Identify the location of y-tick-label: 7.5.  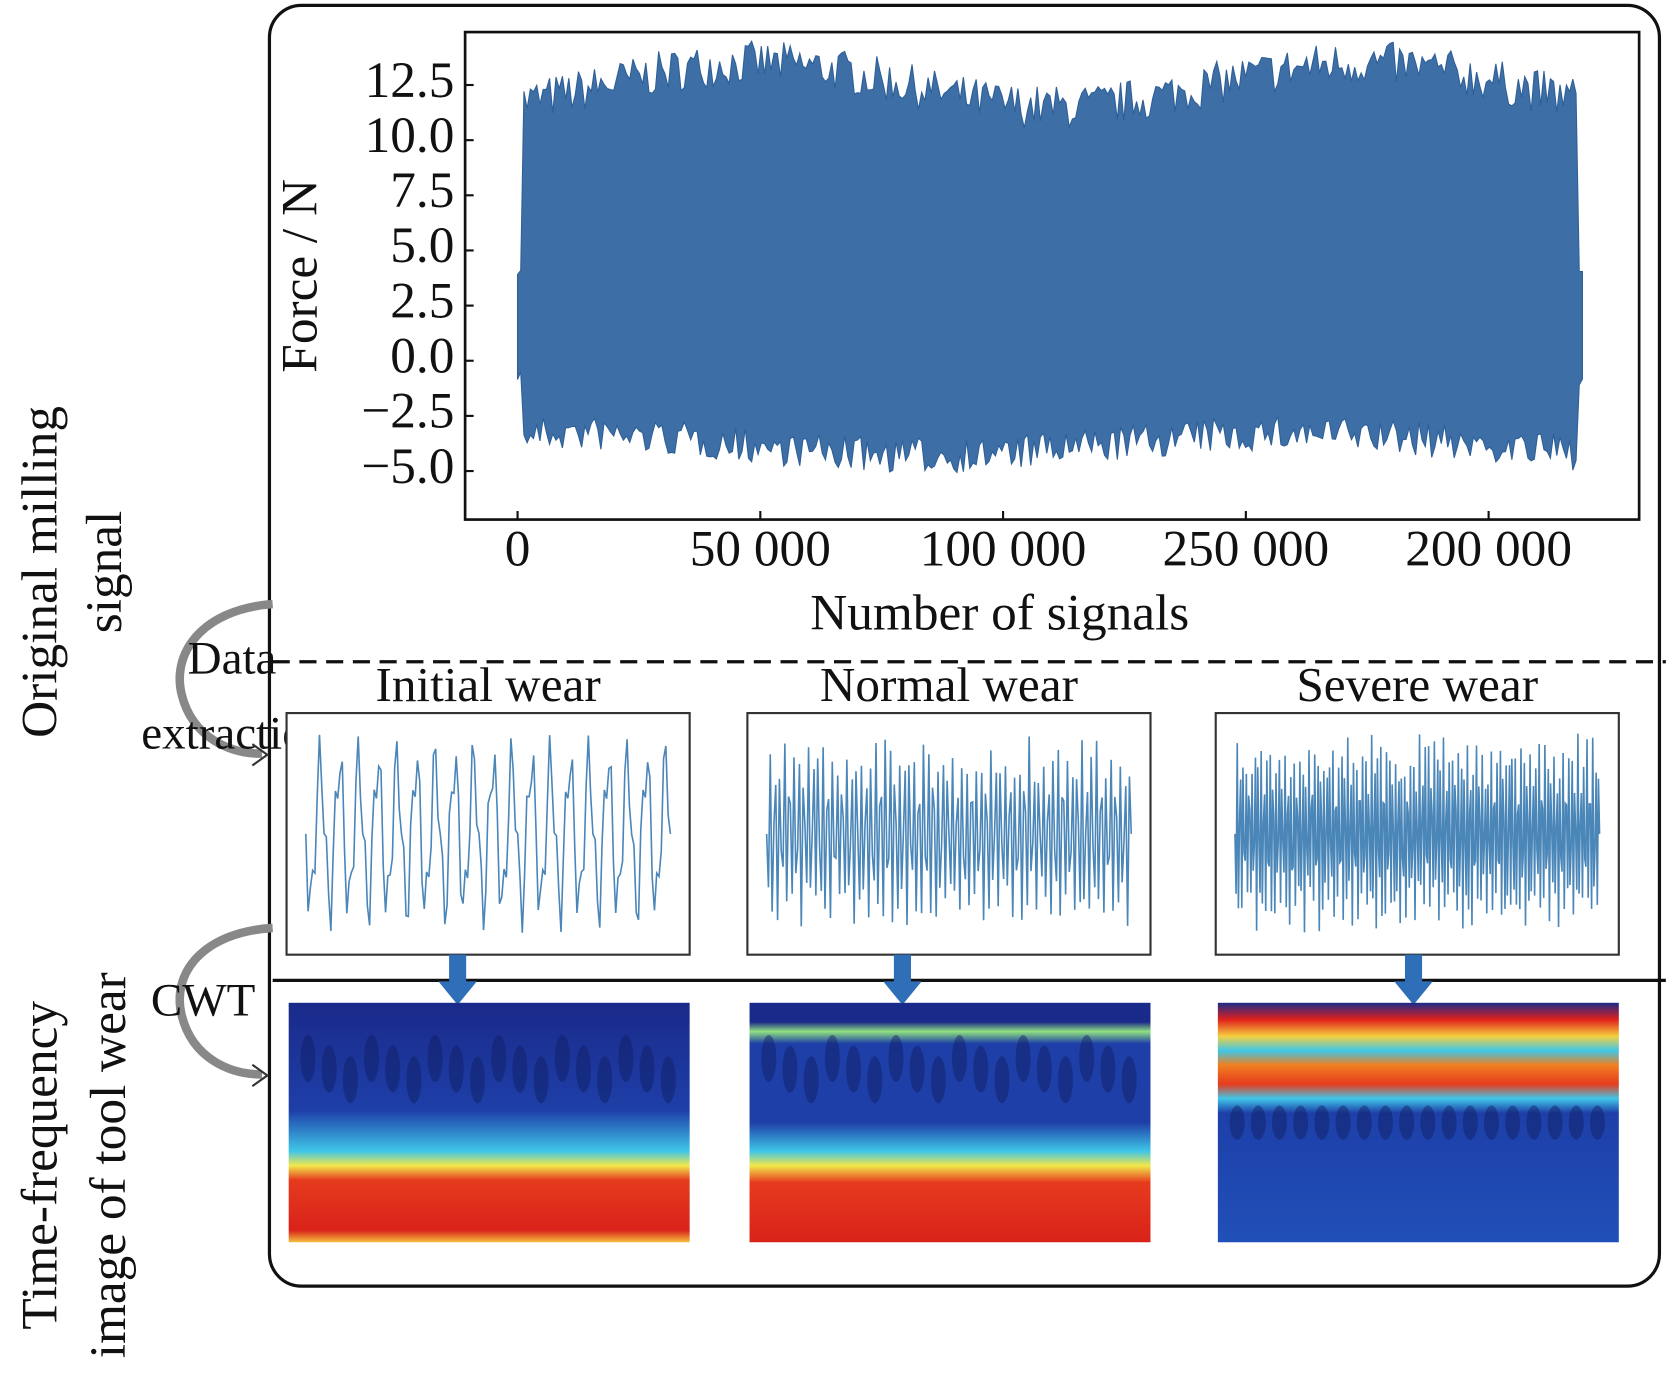
(422, 190).